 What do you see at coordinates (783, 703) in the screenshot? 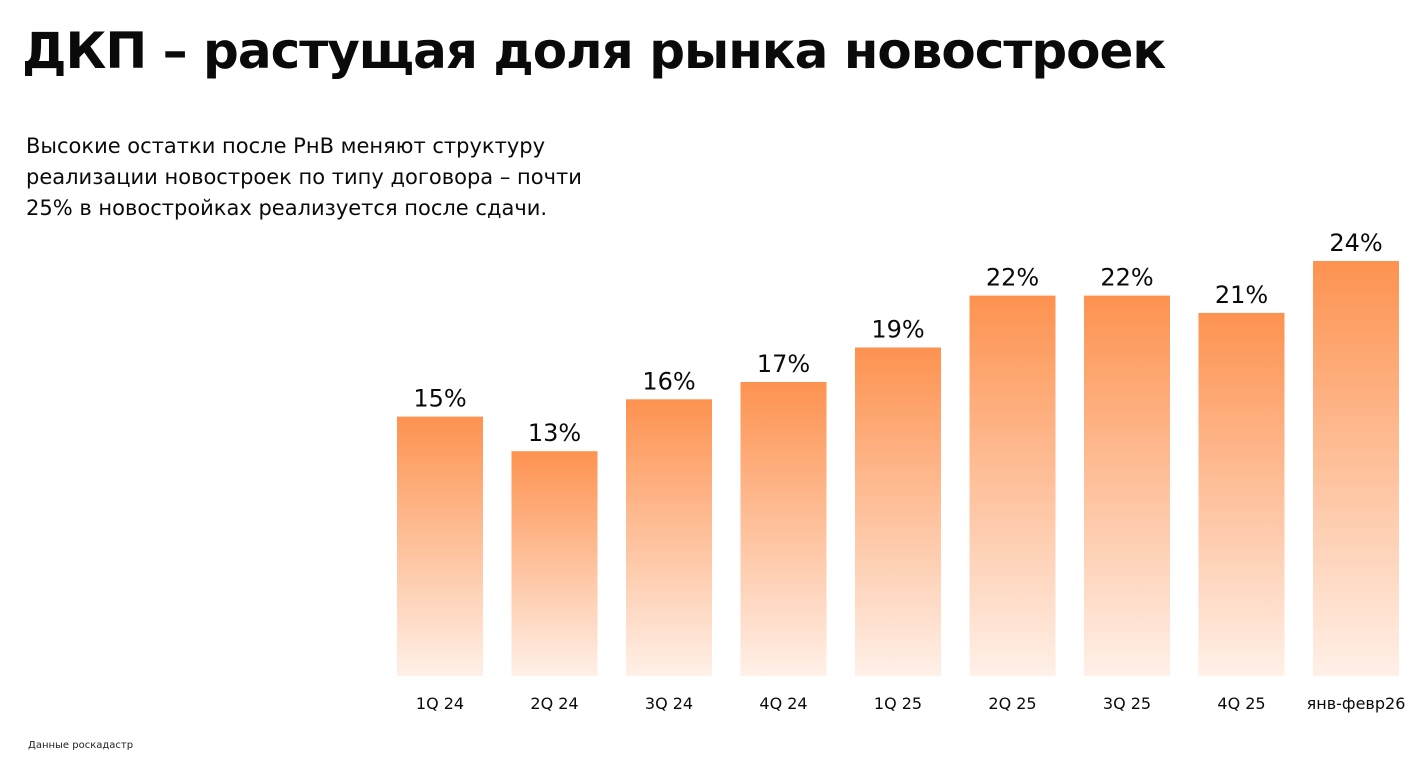
I see `x-tick-label-4: 4Q 24` at bounding box center [783, 703].